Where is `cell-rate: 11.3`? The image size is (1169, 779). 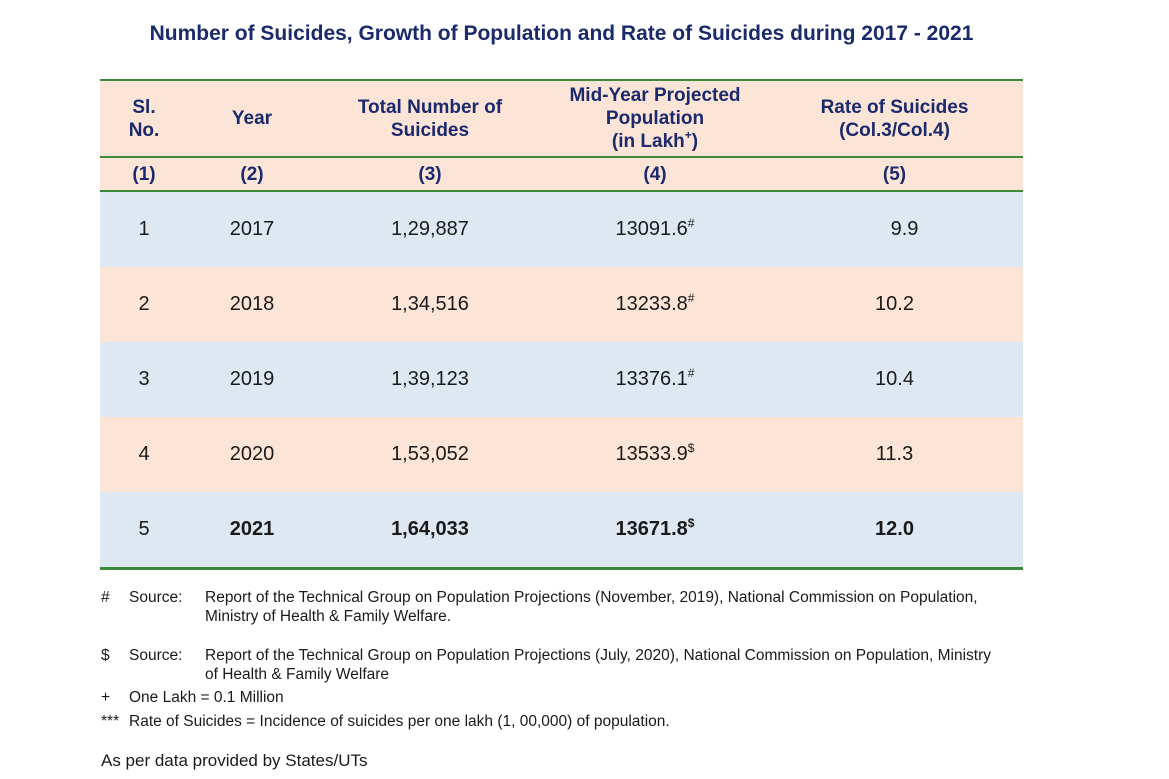
cell-rate: 11.3 is located at coordinates (894, 454).